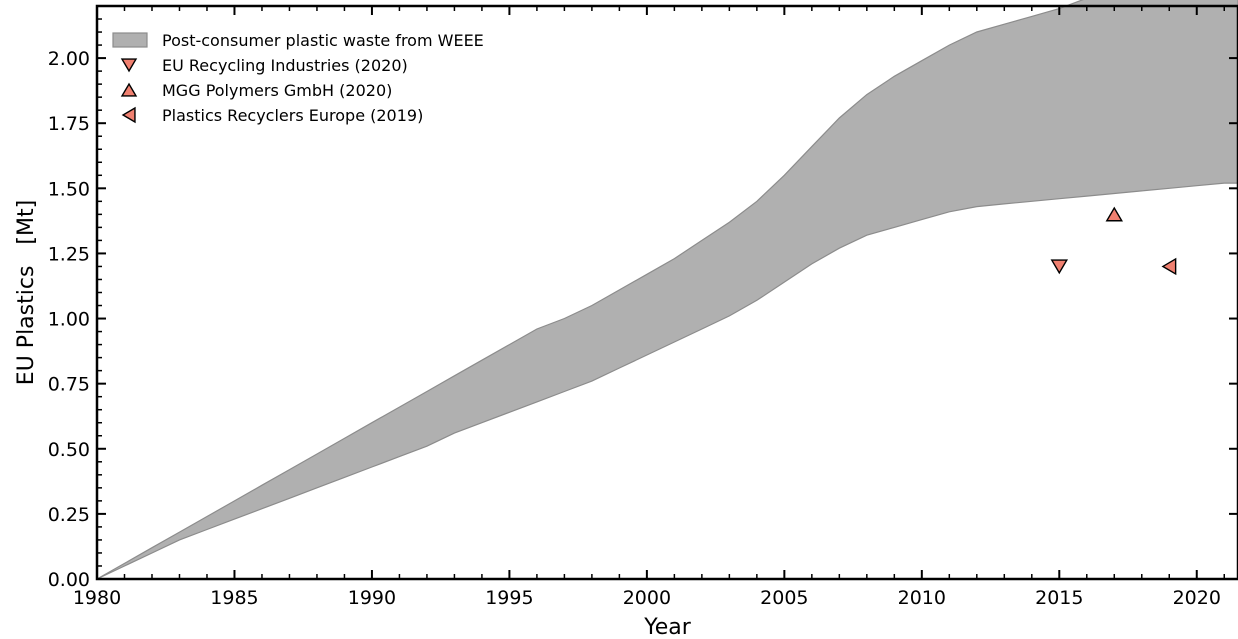  I want to click on x-tick-label: 1985, so click(234, 598).